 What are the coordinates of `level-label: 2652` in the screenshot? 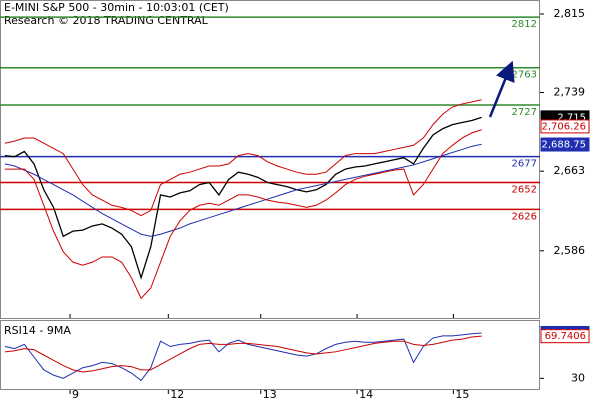 It's located at (524, 190).